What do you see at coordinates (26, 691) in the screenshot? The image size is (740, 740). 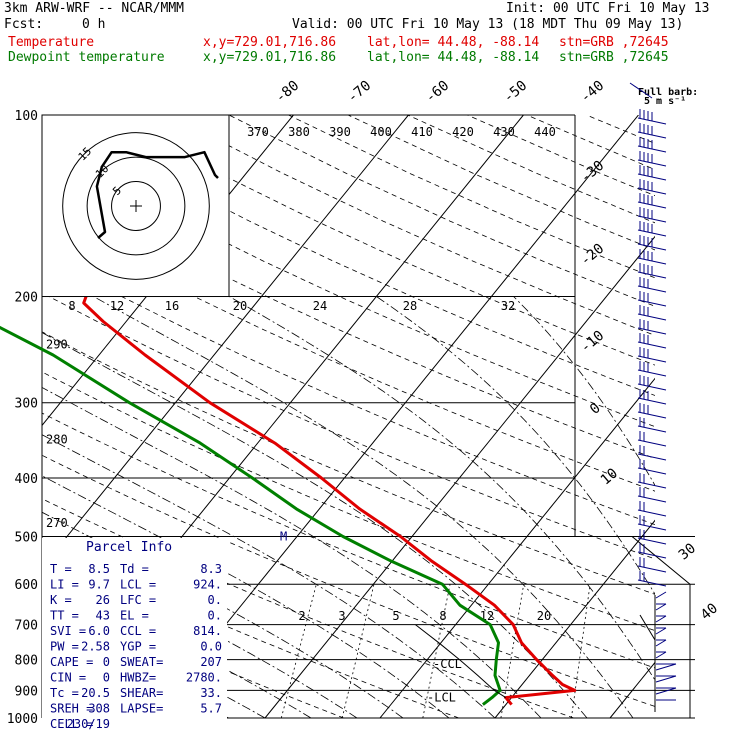 I see `pressure-tick-label: 900` at bounding box center [26, 691].